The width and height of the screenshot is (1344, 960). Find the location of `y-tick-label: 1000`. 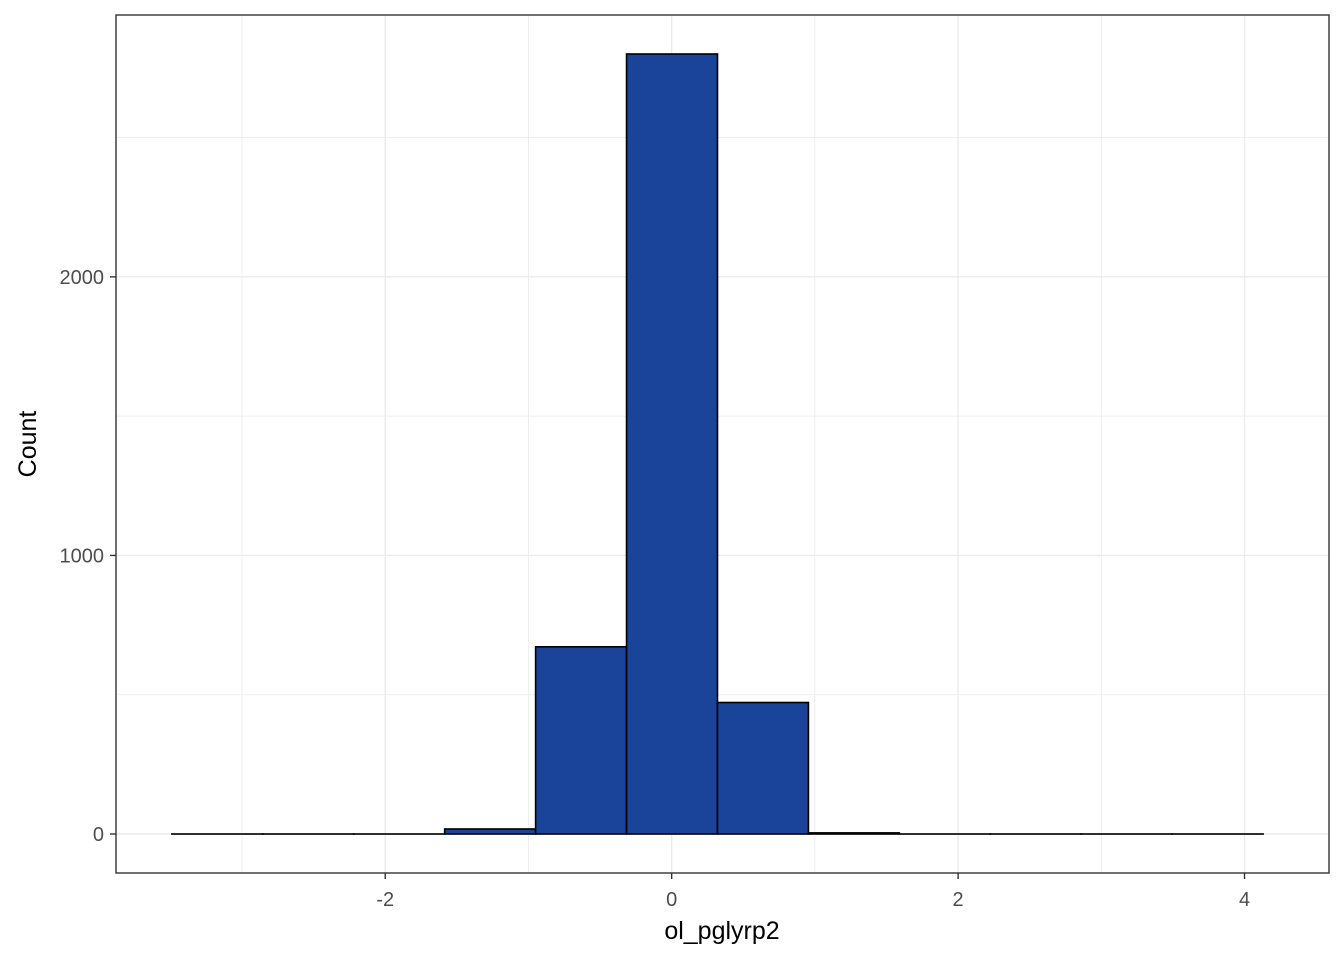

y-tick-label: 1000 is located at coordinates (82, 556).